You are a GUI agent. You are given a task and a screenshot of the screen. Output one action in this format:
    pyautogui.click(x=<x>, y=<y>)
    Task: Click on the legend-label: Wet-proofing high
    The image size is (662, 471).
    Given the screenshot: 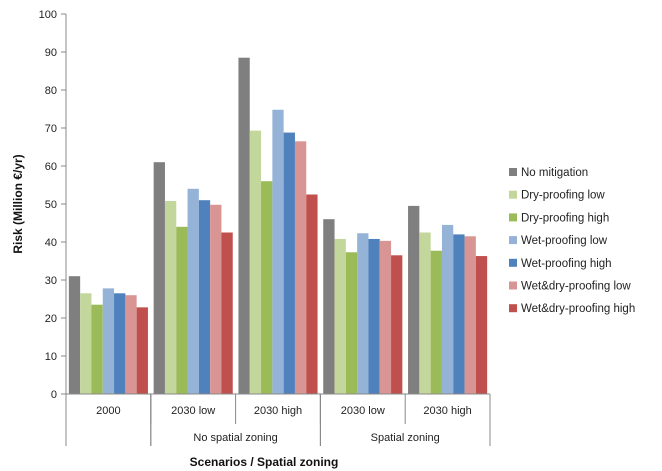 What is the action you would take?
    pyautogui.click(x=566, y=264)
    